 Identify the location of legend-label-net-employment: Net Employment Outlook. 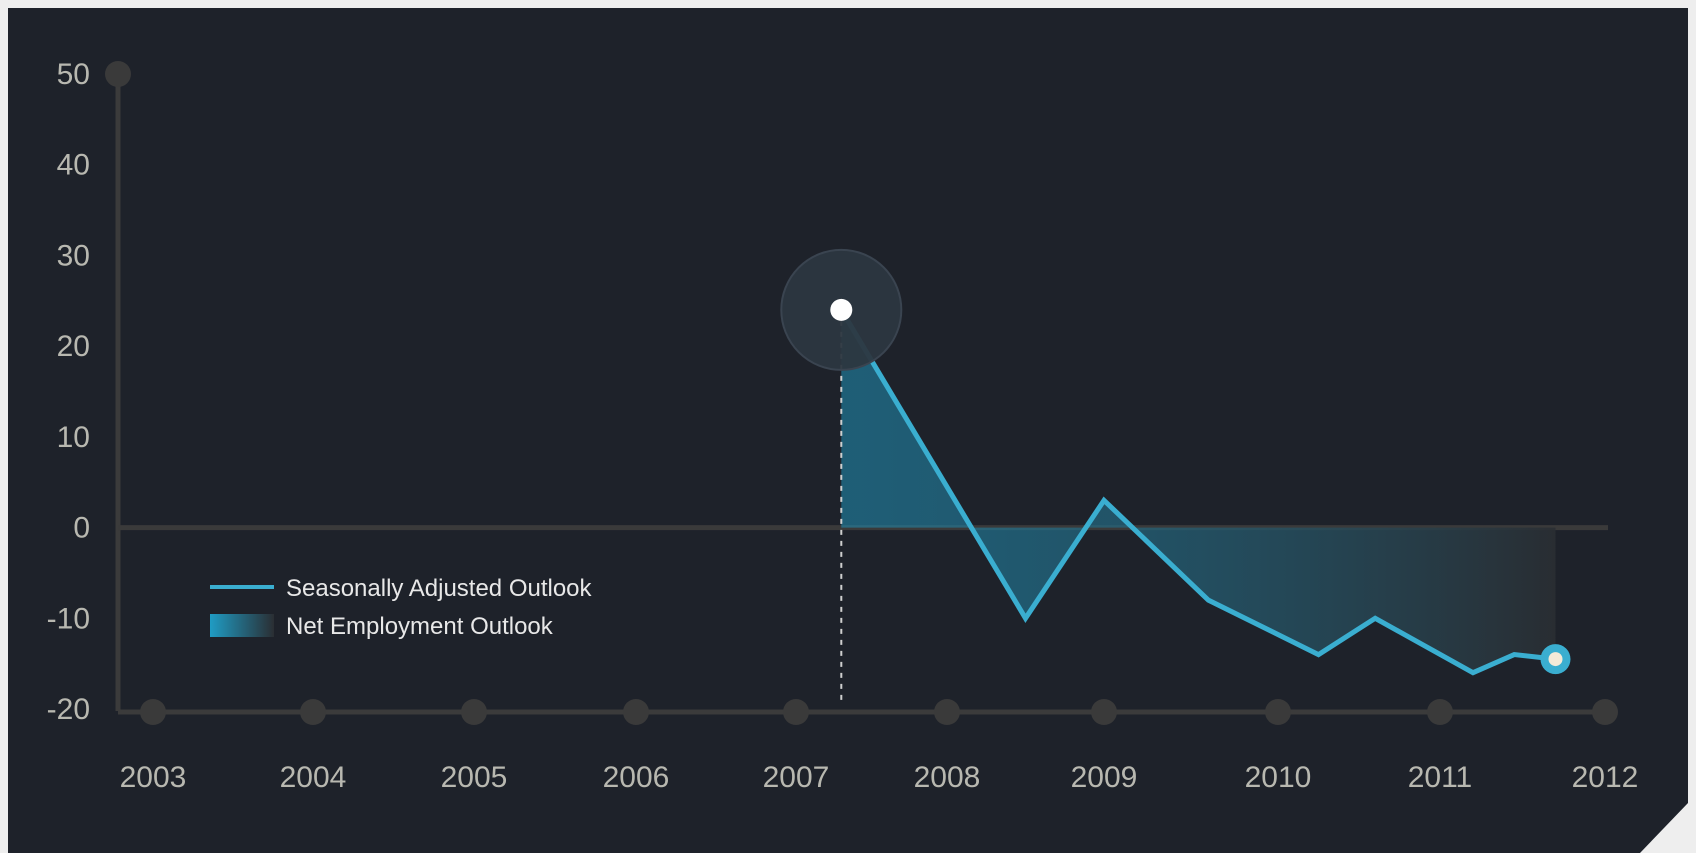
(420, 626).